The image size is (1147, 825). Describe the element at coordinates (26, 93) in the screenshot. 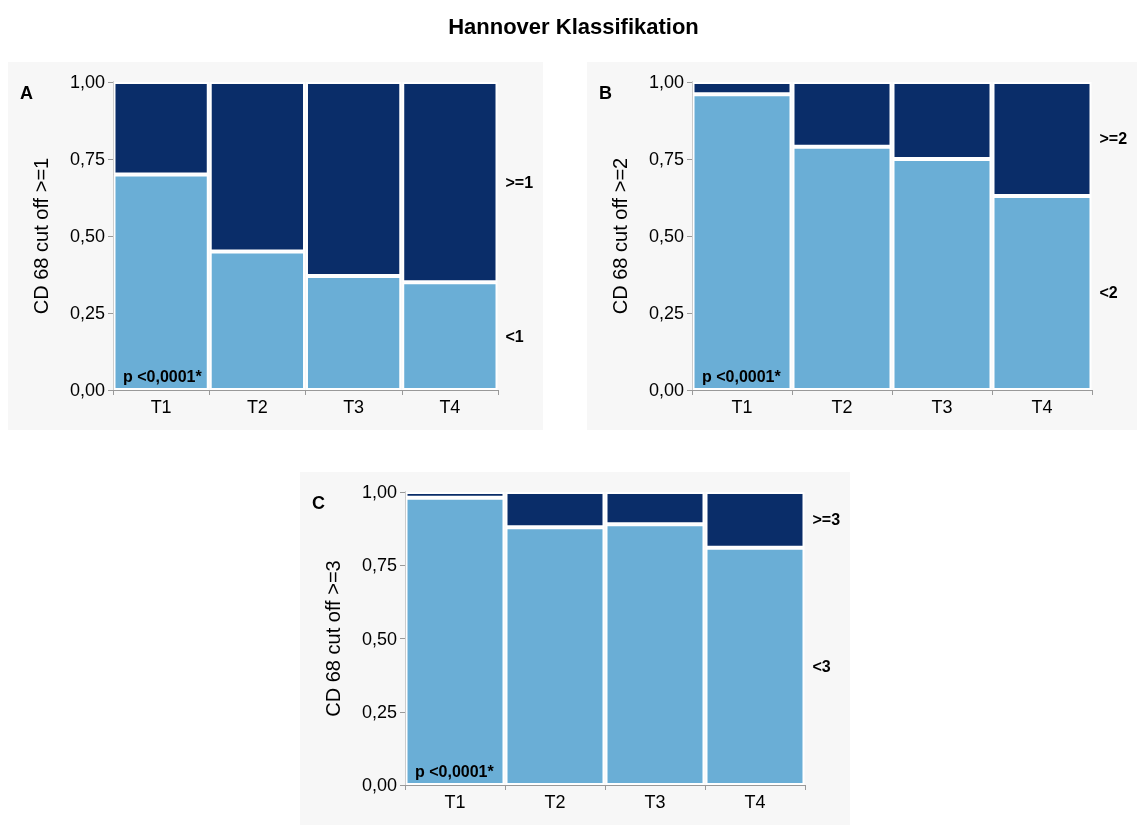

I see `text: A` at that location.